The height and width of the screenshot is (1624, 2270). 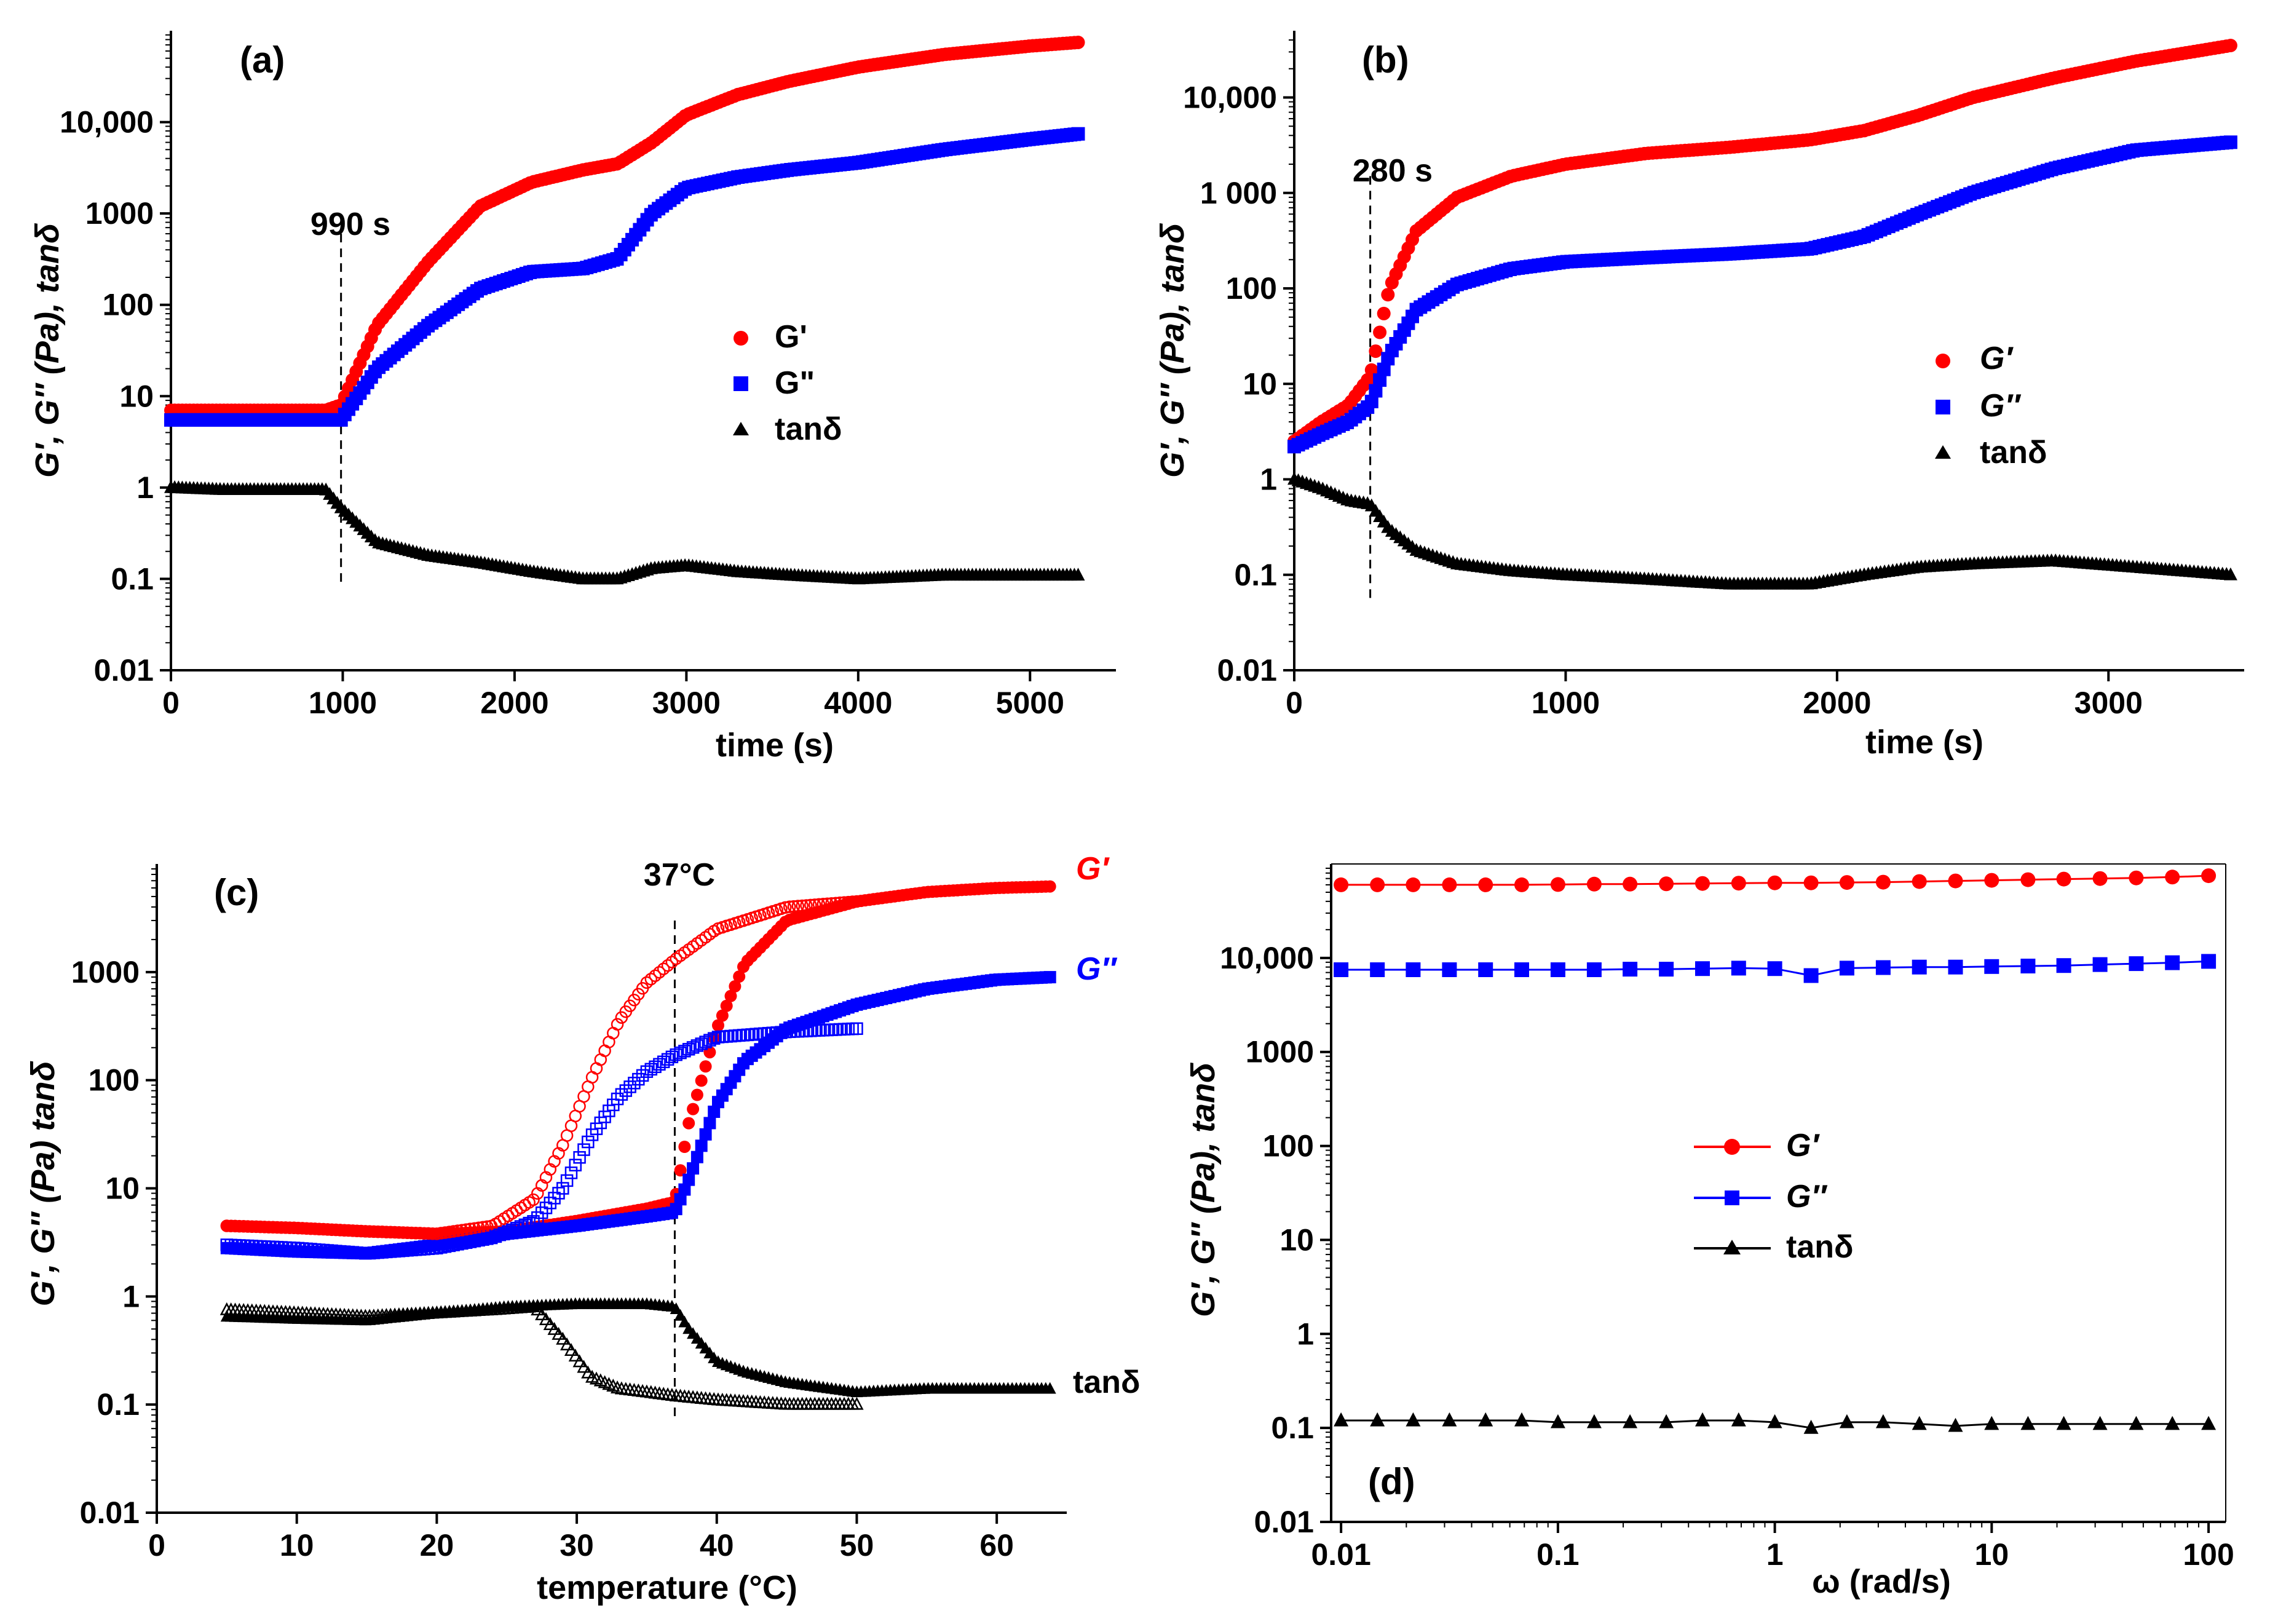 What do you see at coordinates (787, 383) in the screenshot?
I see `legend: G' G" tanδ` at bounding box center [787, 383].